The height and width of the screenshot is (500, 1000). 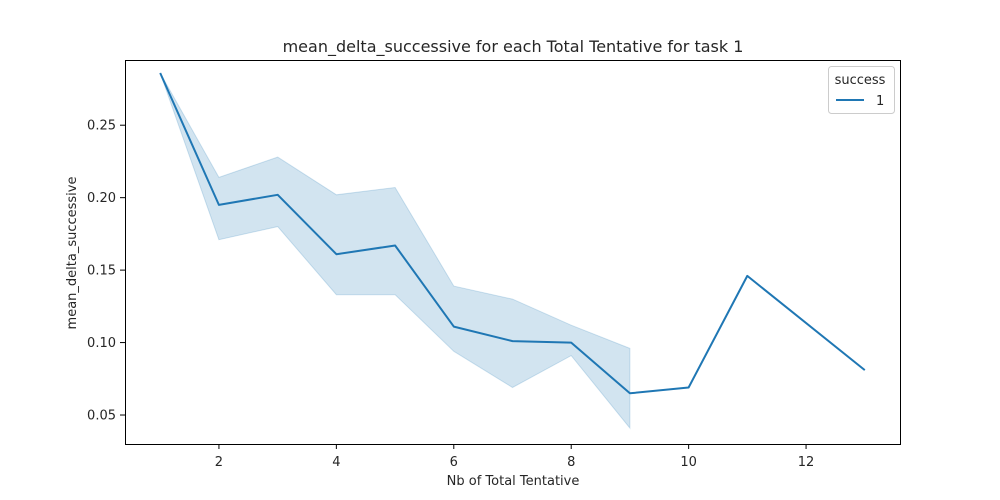 I want to click on y-tick-label: 0.05, so click(x=101, y=416).